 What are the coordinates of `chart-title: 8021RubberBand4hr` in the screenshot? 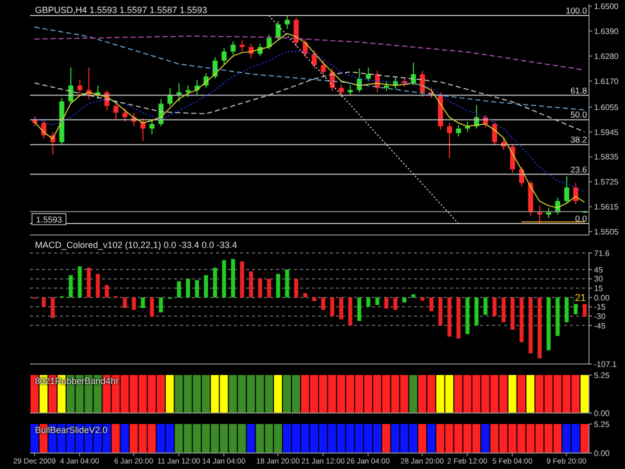 It's located at (77, 381).